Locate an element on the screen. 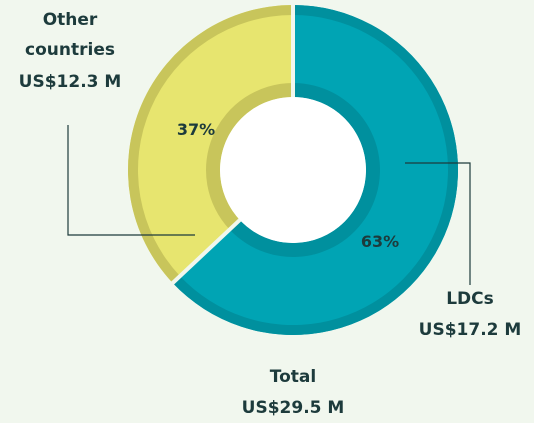 The height and width of the screenshot is (423, 534). amount-label: US$17.2 M is located at coordinates (470, 330).